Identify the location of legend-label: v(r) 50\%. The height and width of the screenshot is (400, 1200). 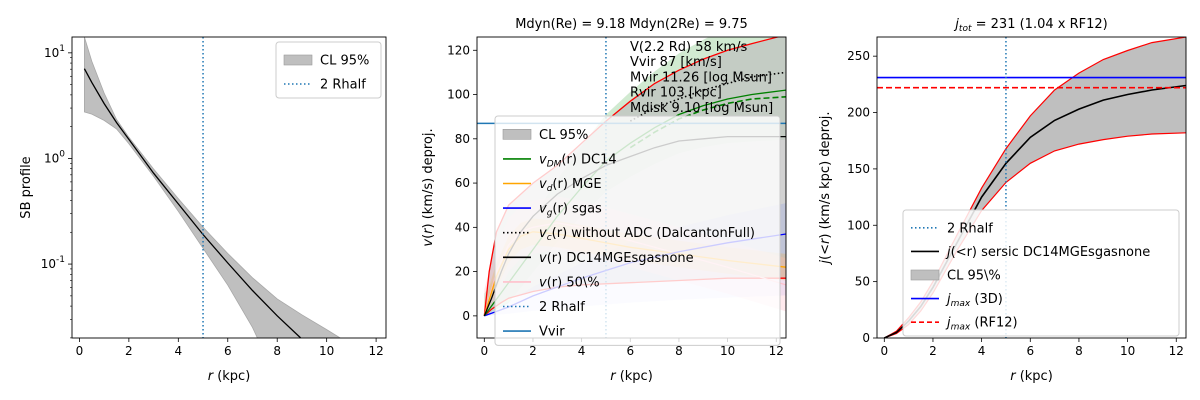
(569, 282).